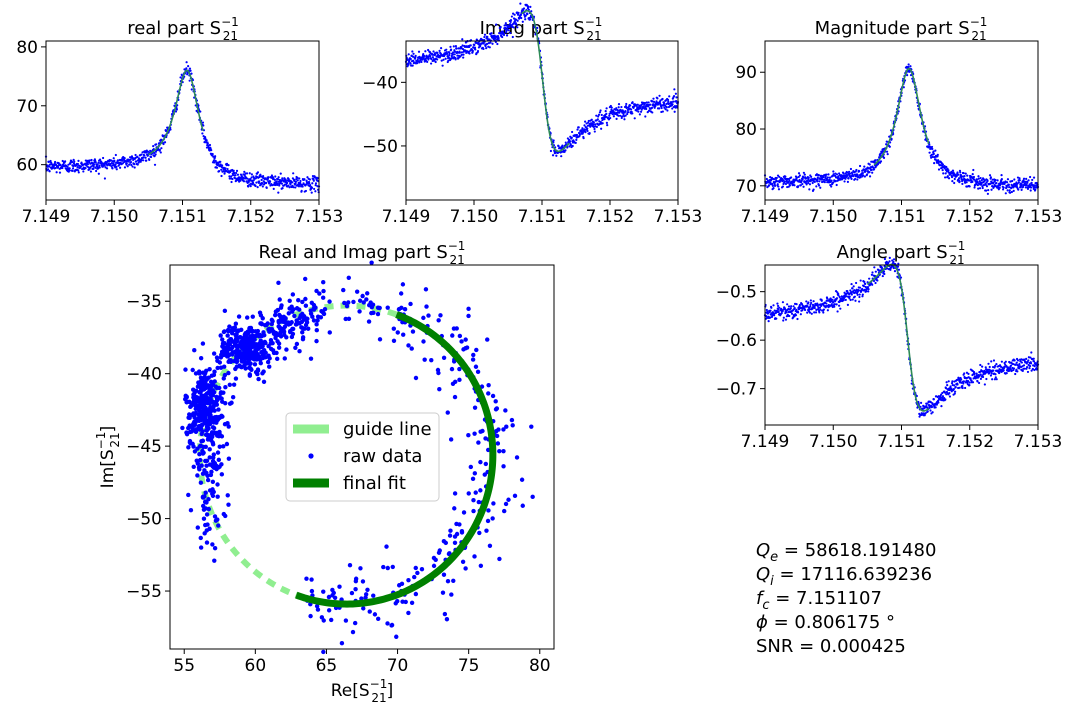  What do you see at coordinates (765, 217) in the screenshot?
I see `x-tick-label: 7.149` at bounding box center [765, 217].